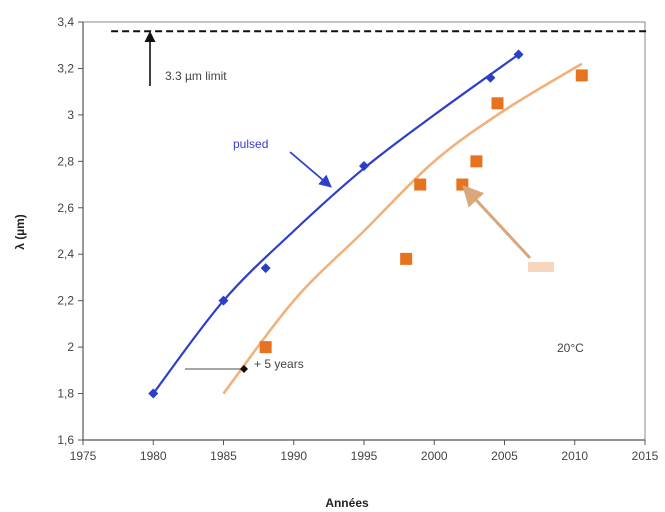 The height and width of the screenshot is (512, 665). Describe the element at coordinates (434, 456) in the screenshot. I see `x-tick-label: 2000` at that location.